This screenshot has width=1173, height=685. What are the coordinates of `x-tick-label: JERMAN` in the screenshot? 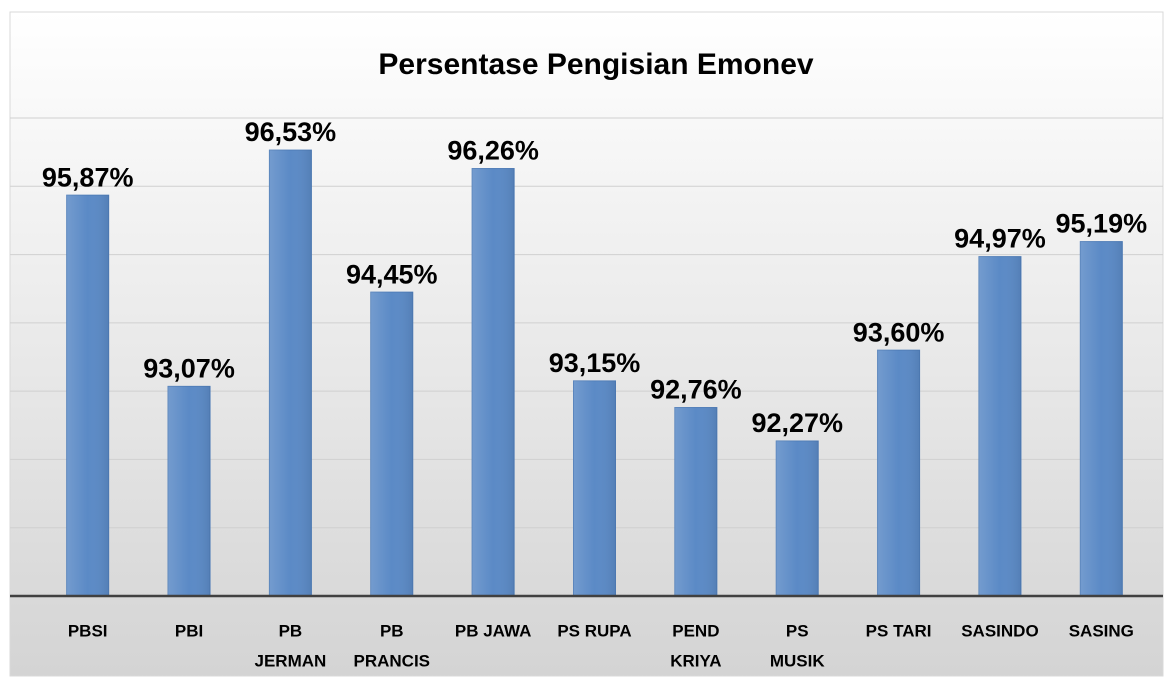 It's located at (291, 660).